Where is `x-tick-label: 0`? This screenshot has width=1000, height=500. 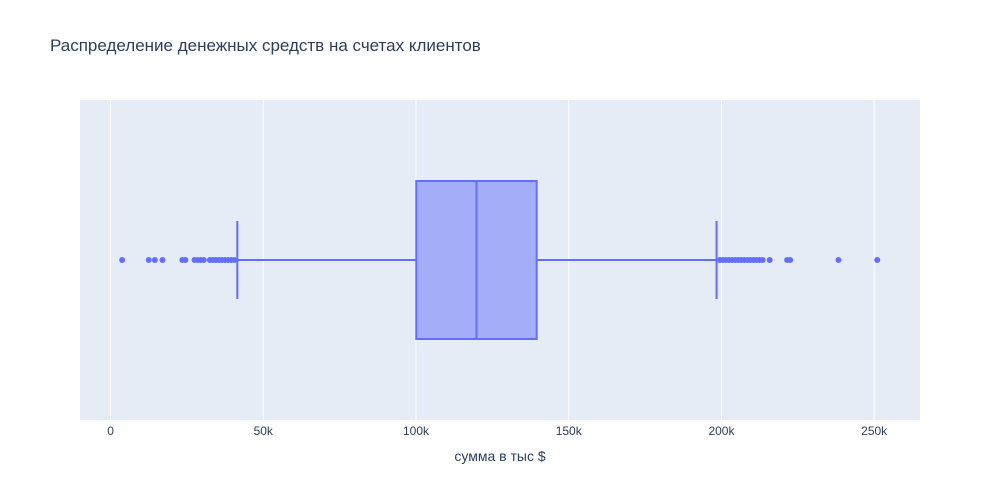 x-tick-label: 0 is located at coordinates (110, 431).